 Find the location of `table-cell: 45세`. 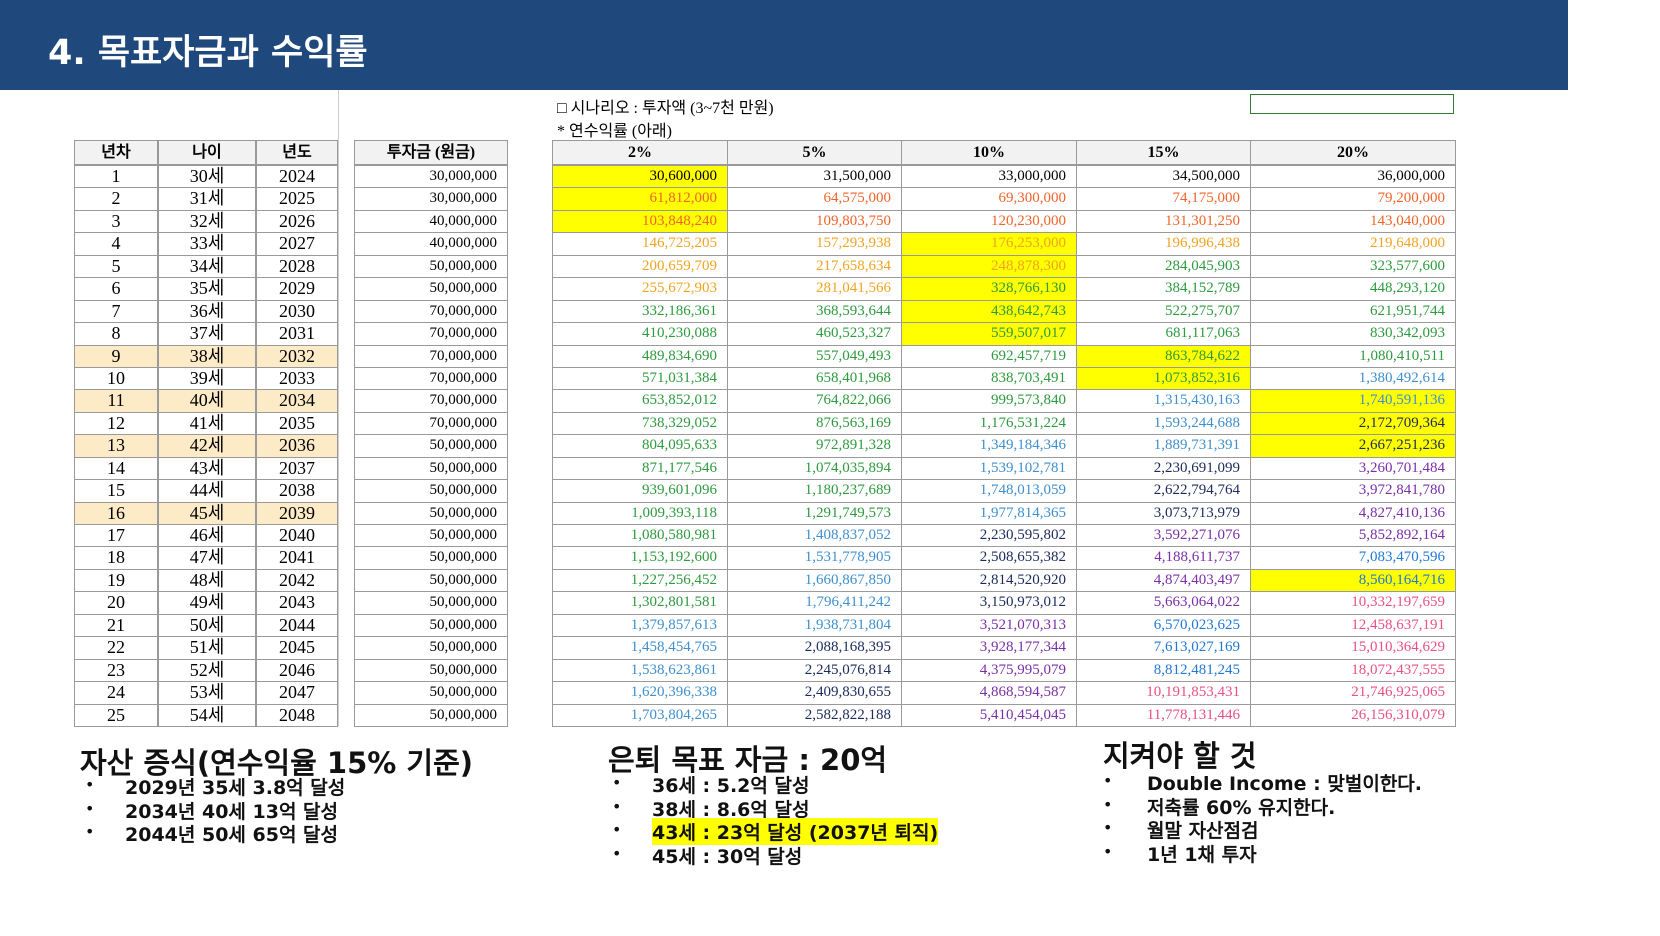

table-cell: 45세 is located at coordinates (207, 513).